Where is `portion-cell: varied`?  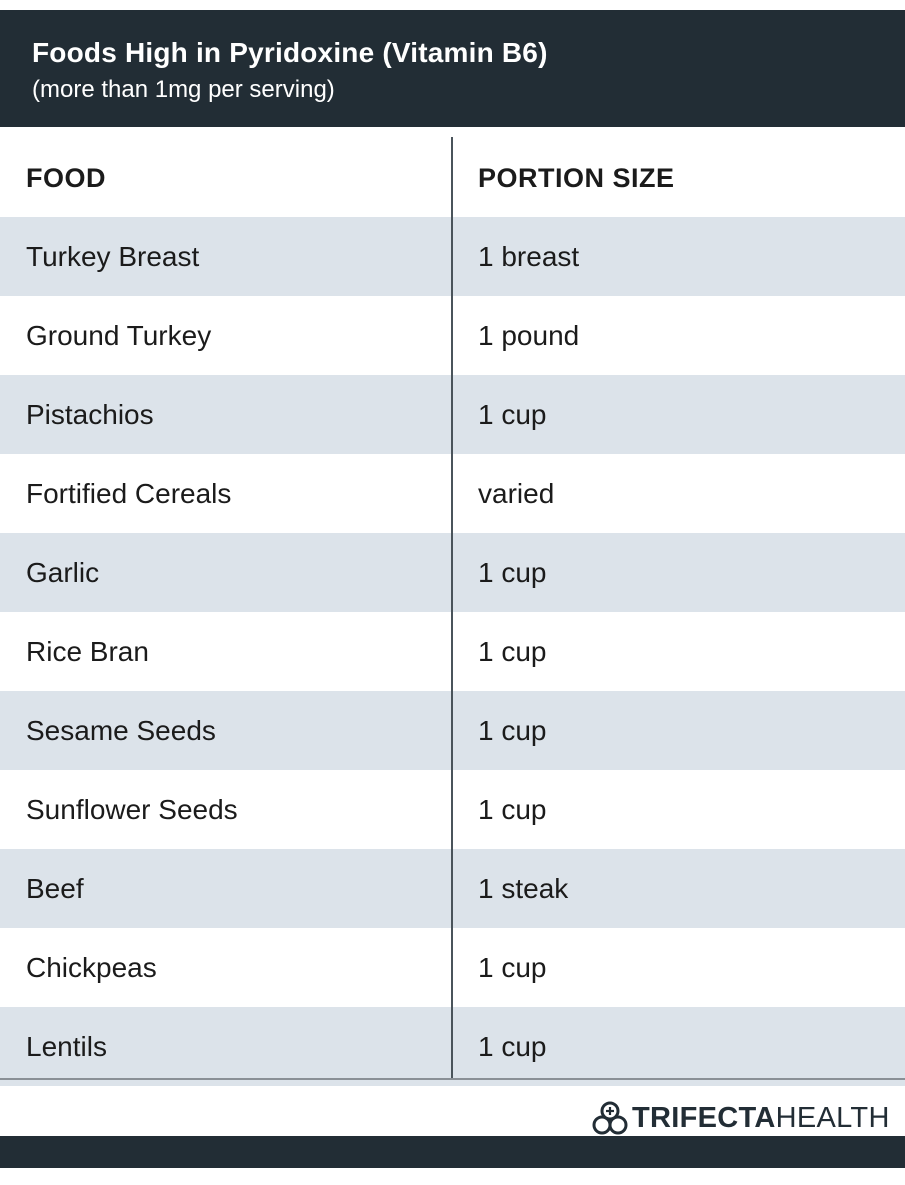
portion-cell: varied is located at coordinates (516, 493).